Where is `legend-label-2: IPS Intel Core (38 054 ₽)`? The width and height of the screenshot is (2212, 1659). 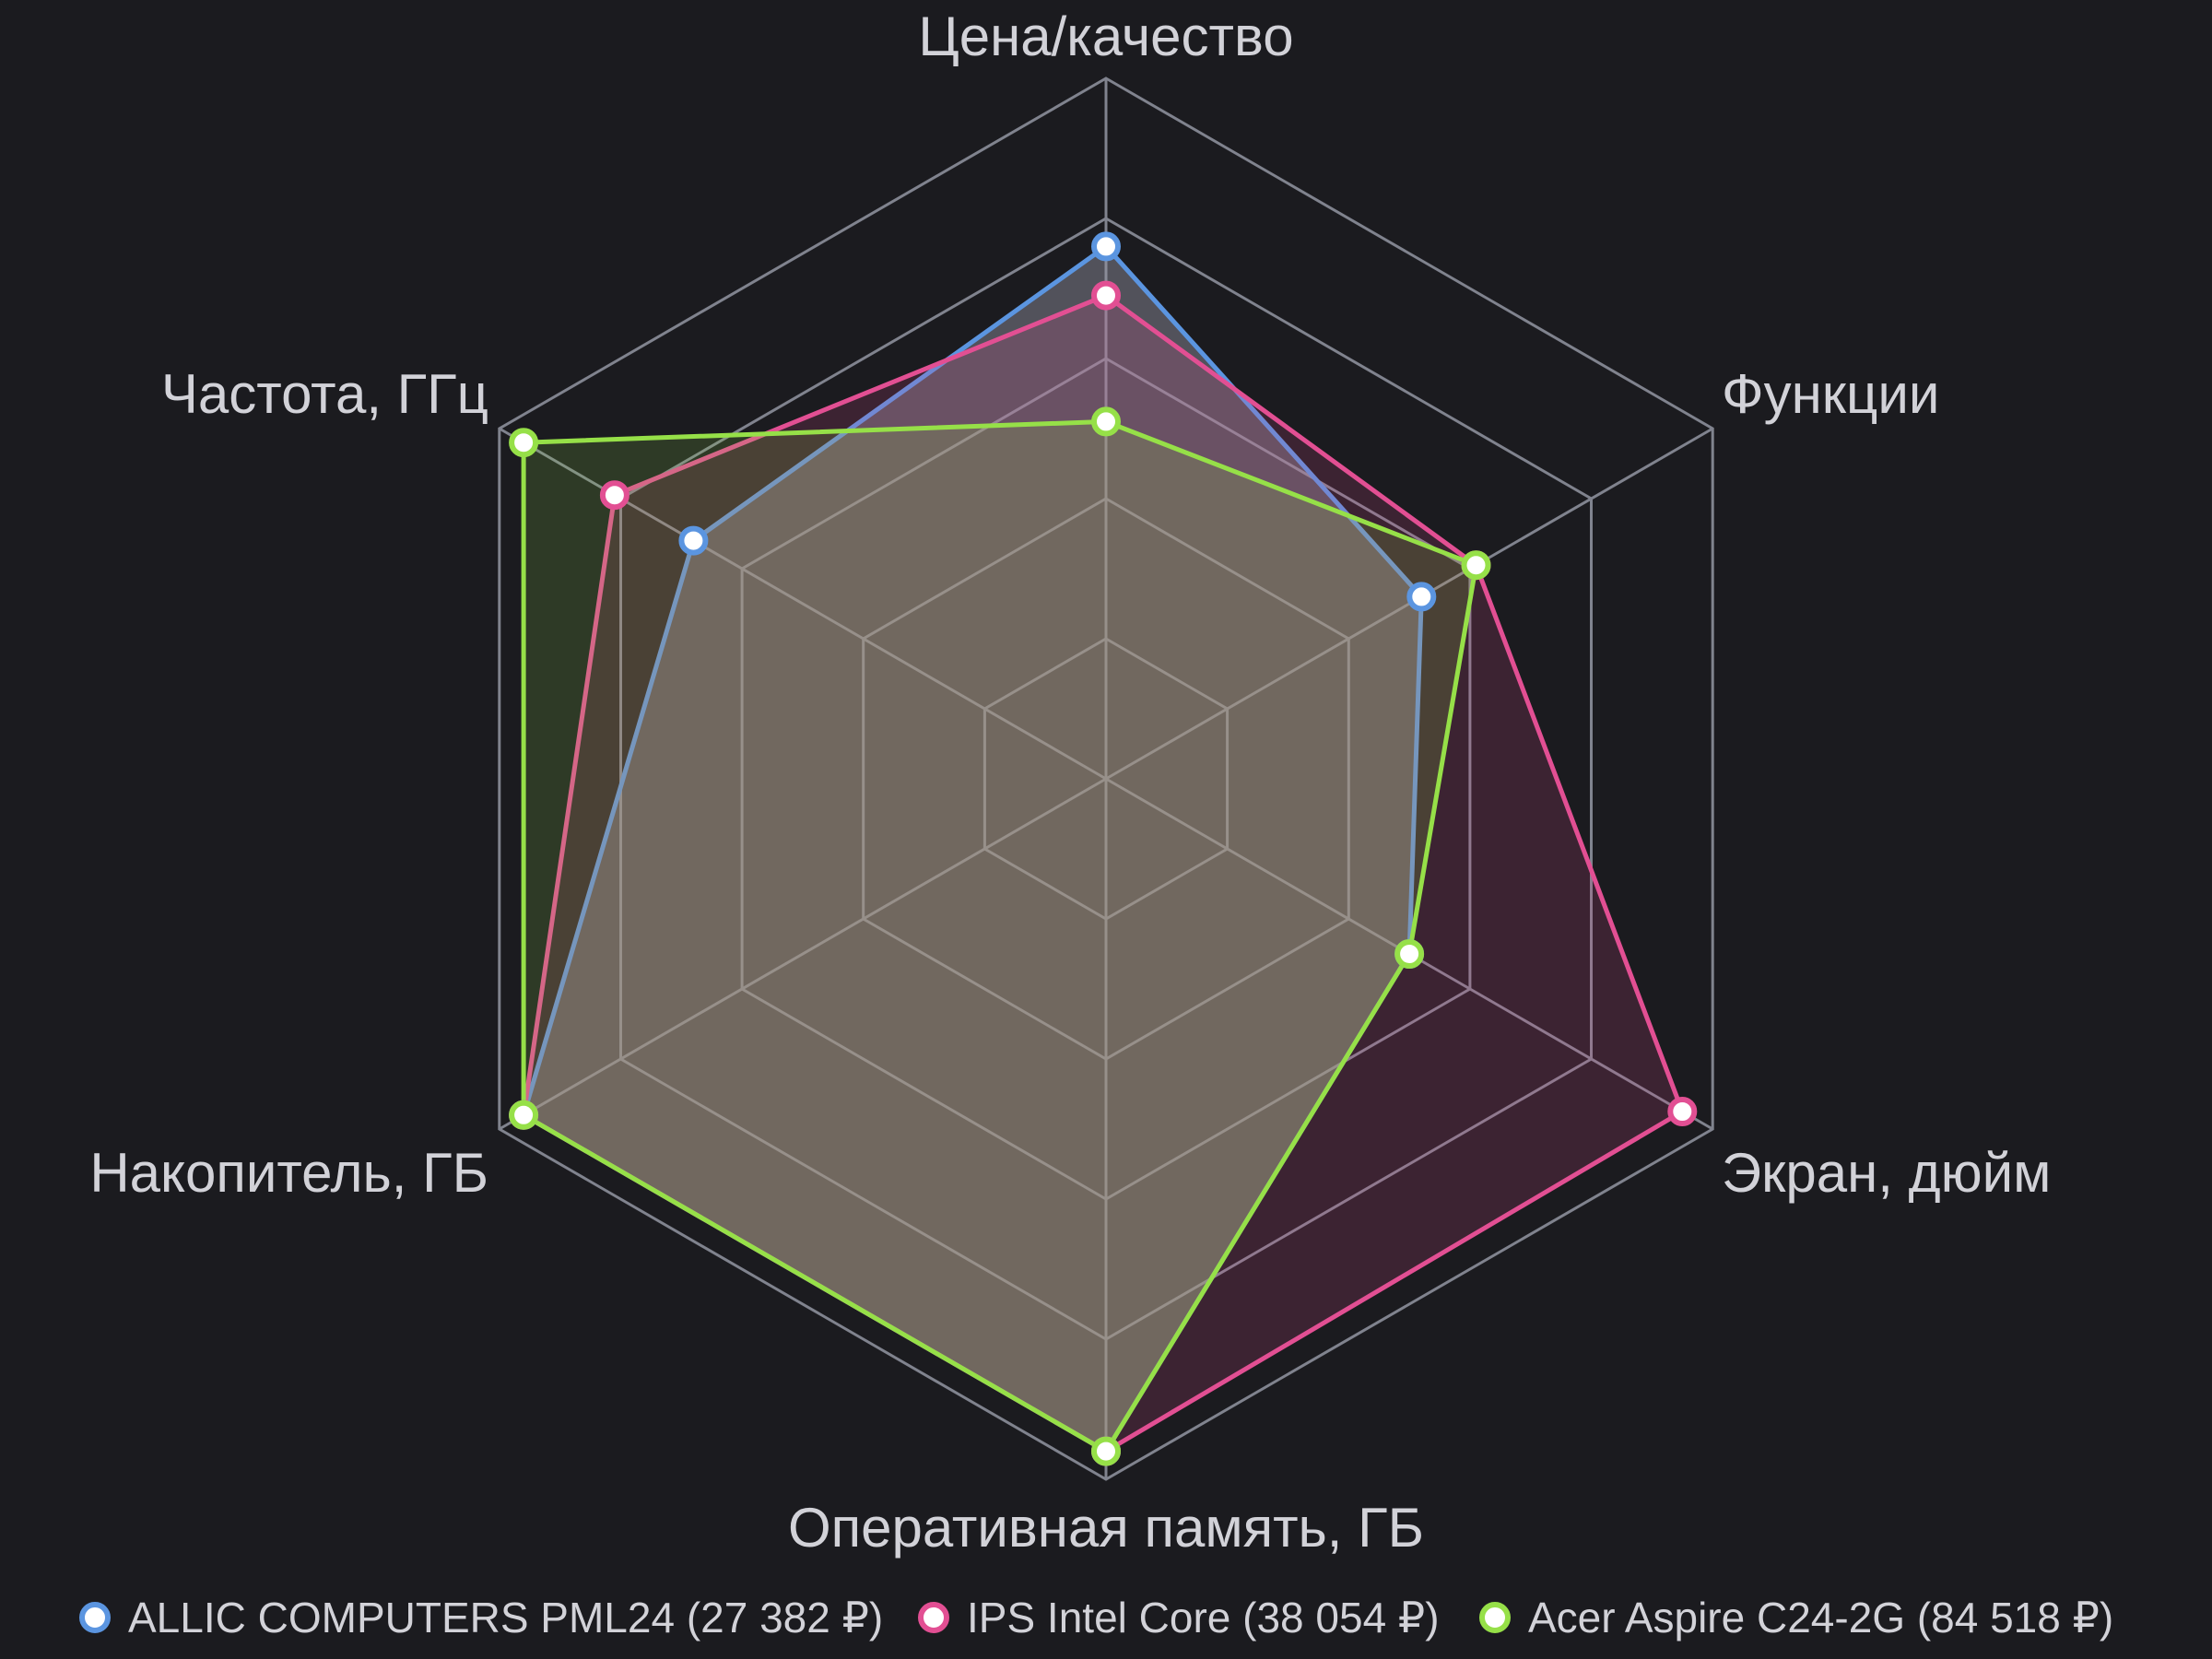 legend-label-2: IPS Intel Core (38 054 ₽) is located at coordinates (1203, 1617).